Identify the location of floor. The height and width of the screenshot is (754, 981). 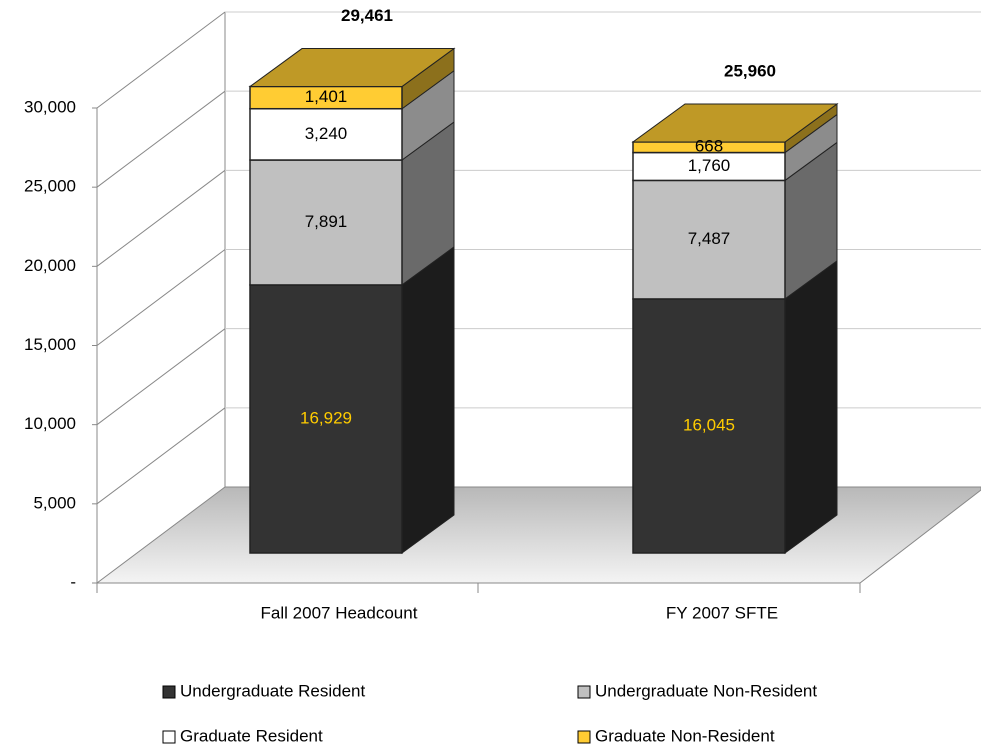
(538, 535).